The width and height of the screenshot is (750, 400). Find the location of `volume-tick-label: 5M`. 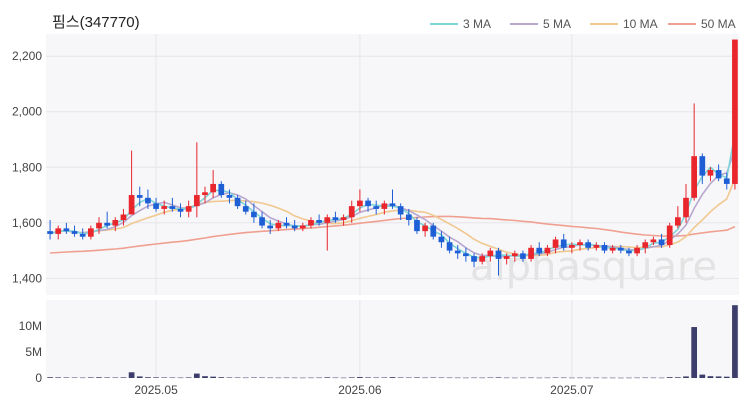

volume-tick-label: 5M is located at coordinates (33, 352).